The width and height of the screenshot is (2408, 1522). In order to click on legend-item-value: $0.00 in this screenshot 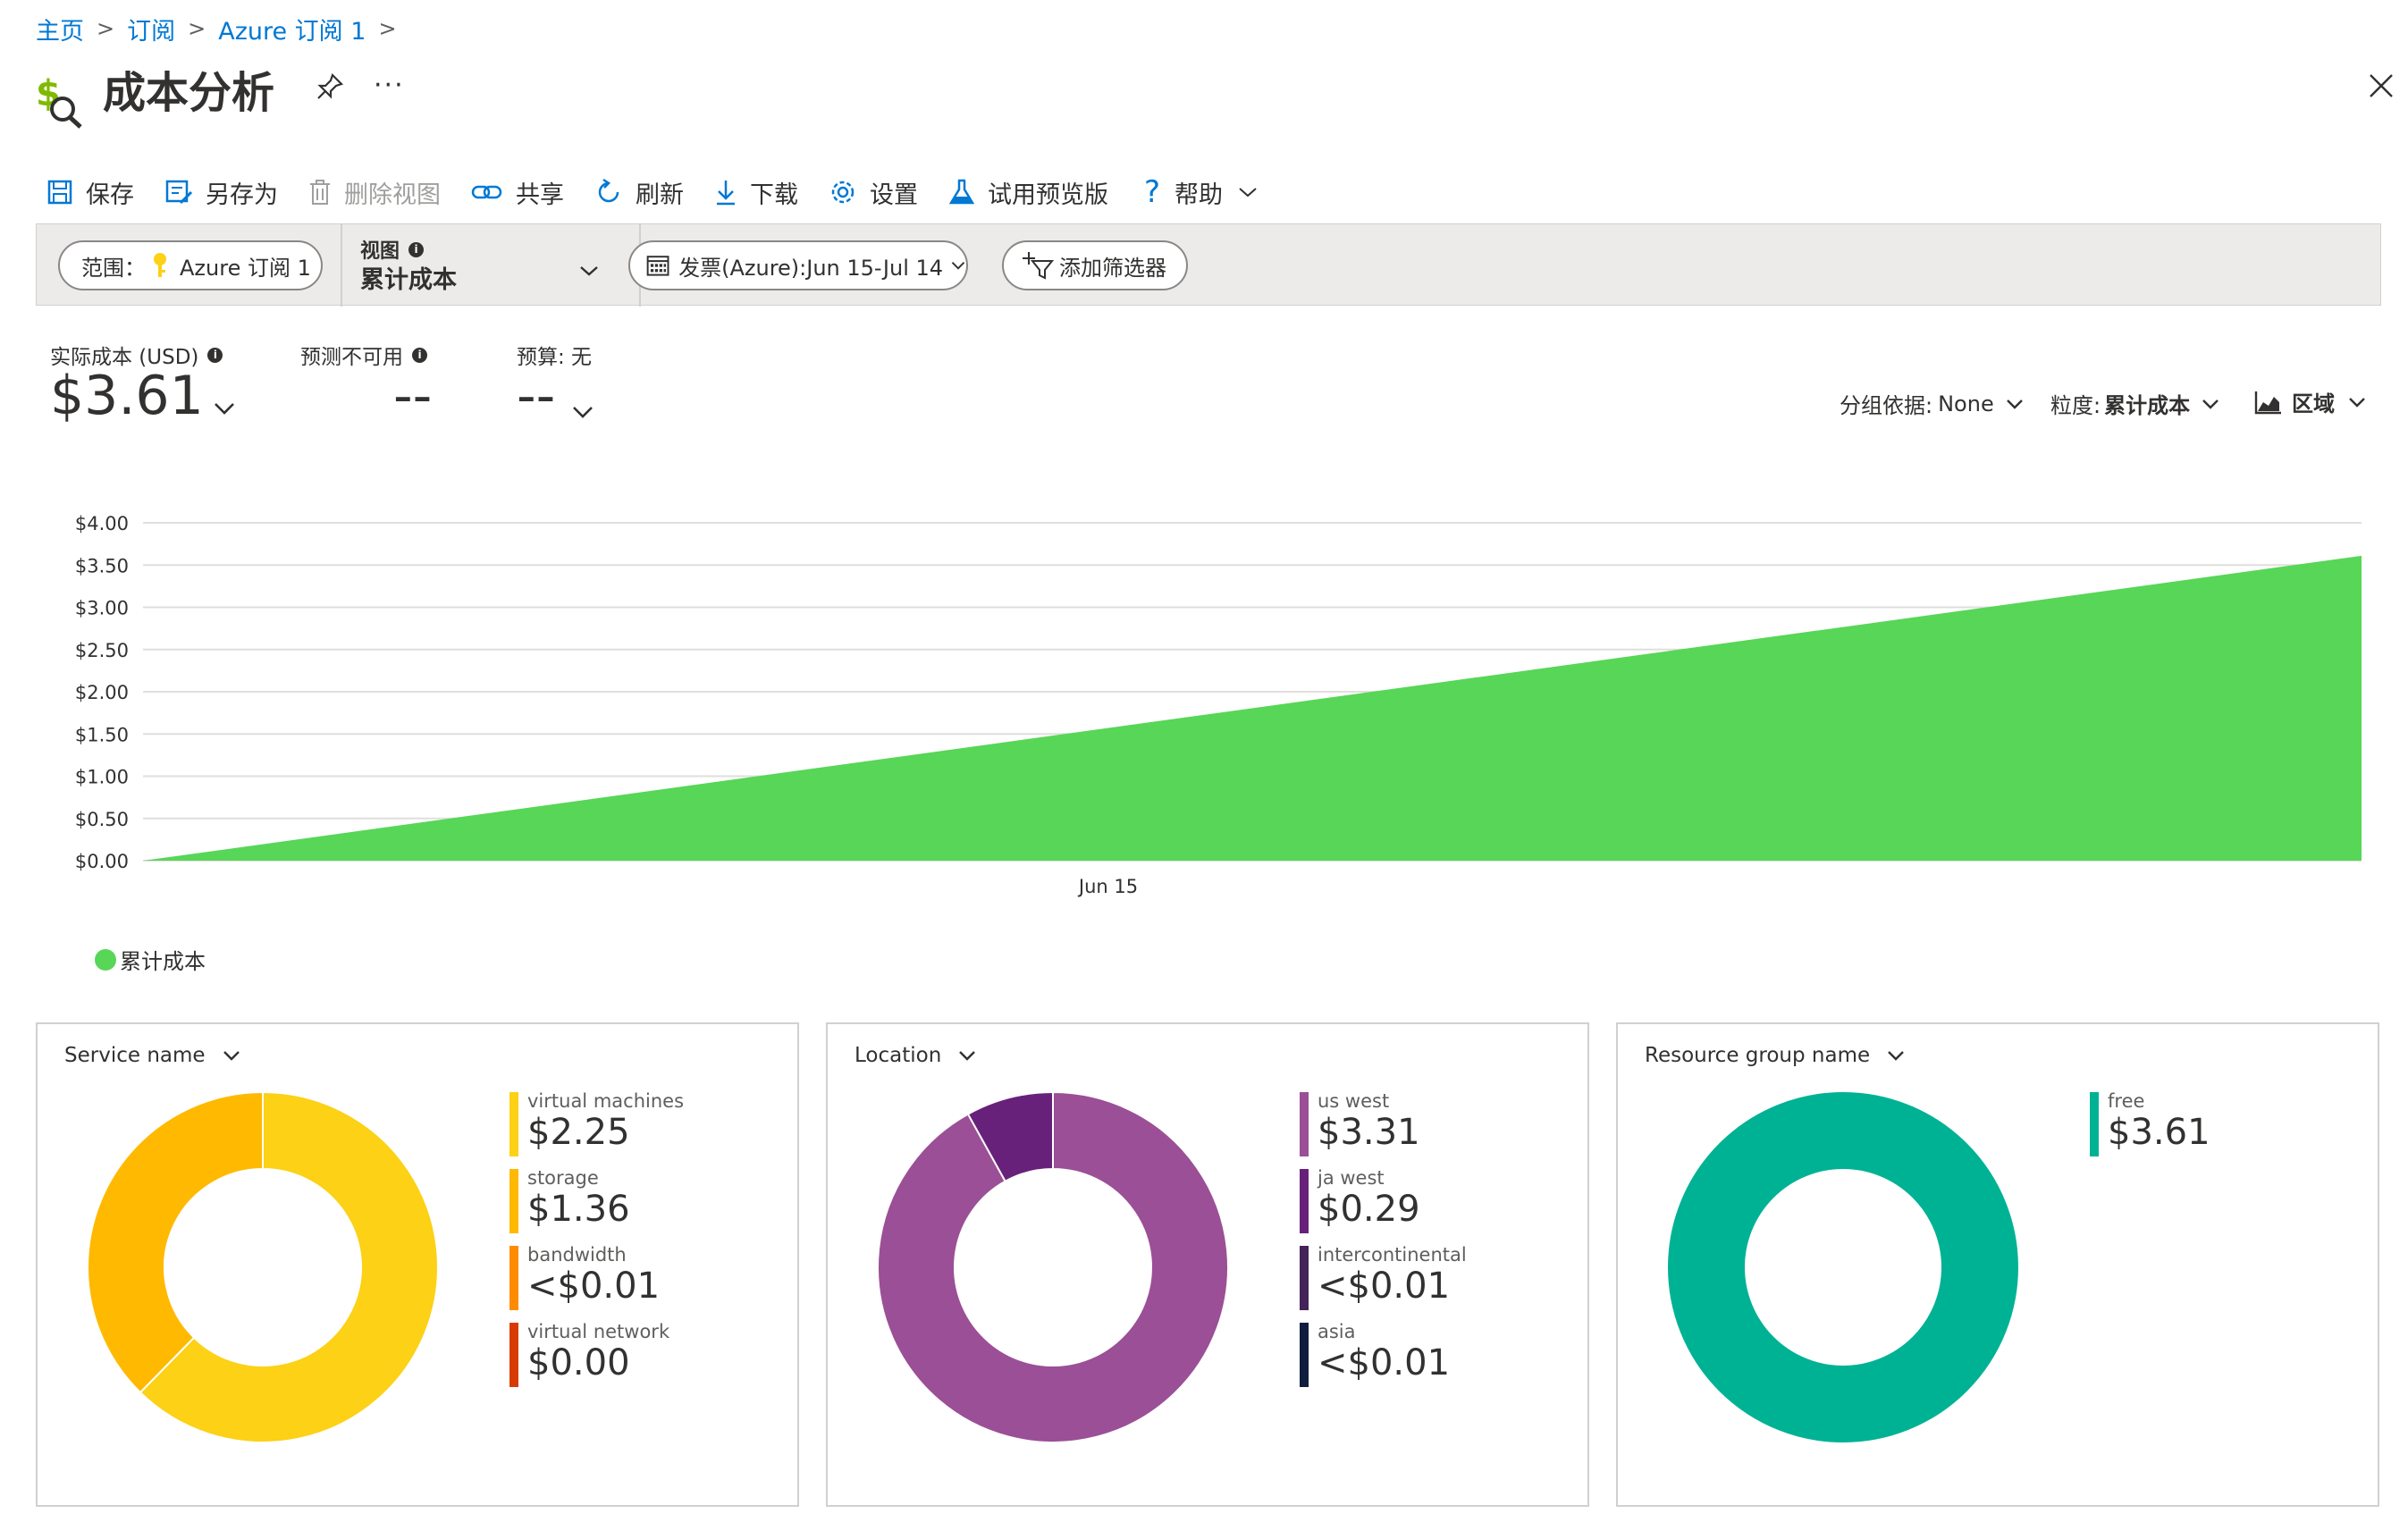, I will do `click(578, 1362)`.